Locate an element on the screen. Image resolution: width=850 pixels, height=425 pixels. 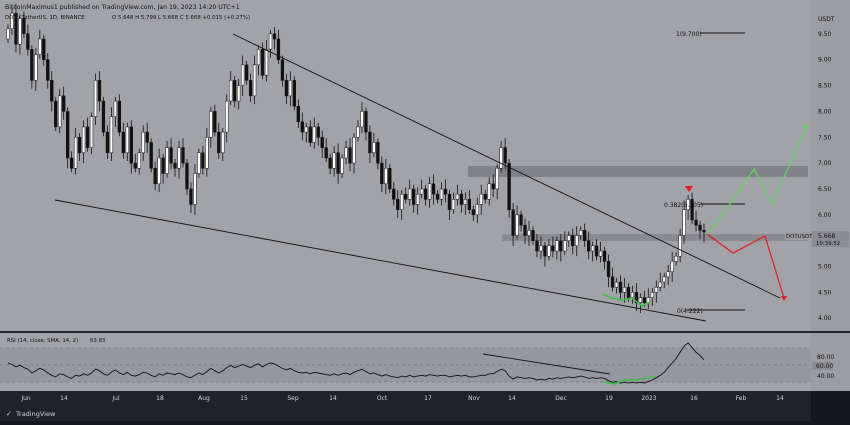
time-tick-label: 14 is located at coordinates (512, 398).